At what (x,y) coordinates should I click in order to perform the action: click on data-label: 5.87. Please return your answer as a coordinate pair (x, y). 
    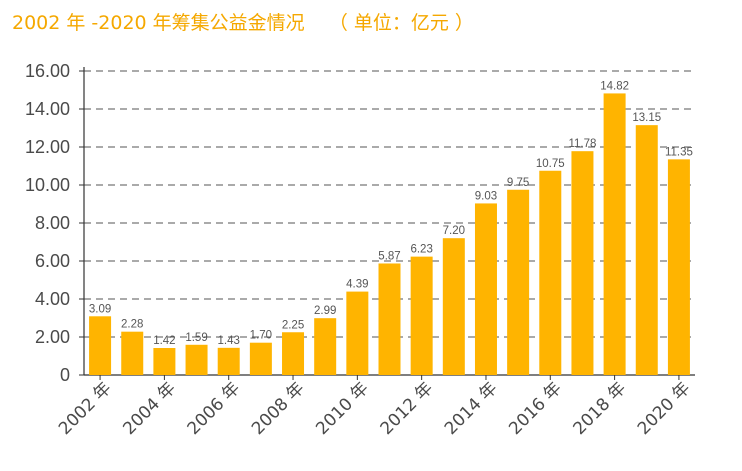
    Looking at the image, I should click on (389, 256).